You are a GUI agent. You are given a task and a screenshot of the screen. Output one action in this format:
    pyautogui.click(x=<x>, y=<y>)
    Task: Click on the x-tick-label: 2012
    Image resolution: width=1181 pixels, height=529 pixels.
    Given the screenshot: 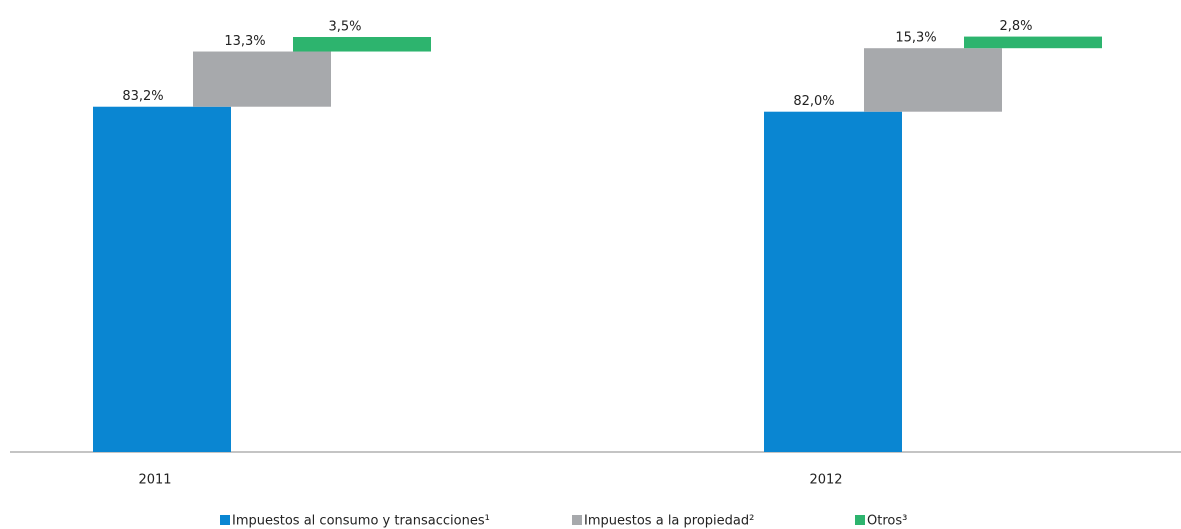 What is the action you would take?
    pyautogui.click(x=825, y=480)
    